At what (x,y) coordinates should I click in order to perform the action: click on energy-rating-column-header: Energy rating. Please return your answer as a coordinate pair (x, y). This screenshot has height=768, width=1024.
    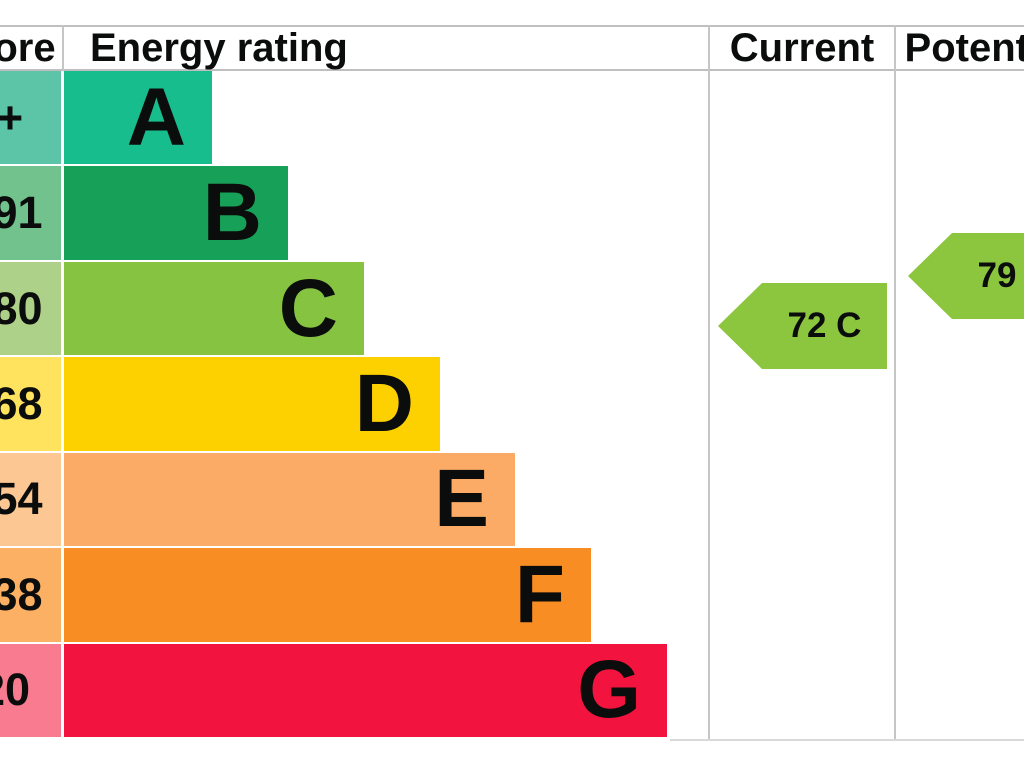
    Looking at the image, I should click on (219, 48).